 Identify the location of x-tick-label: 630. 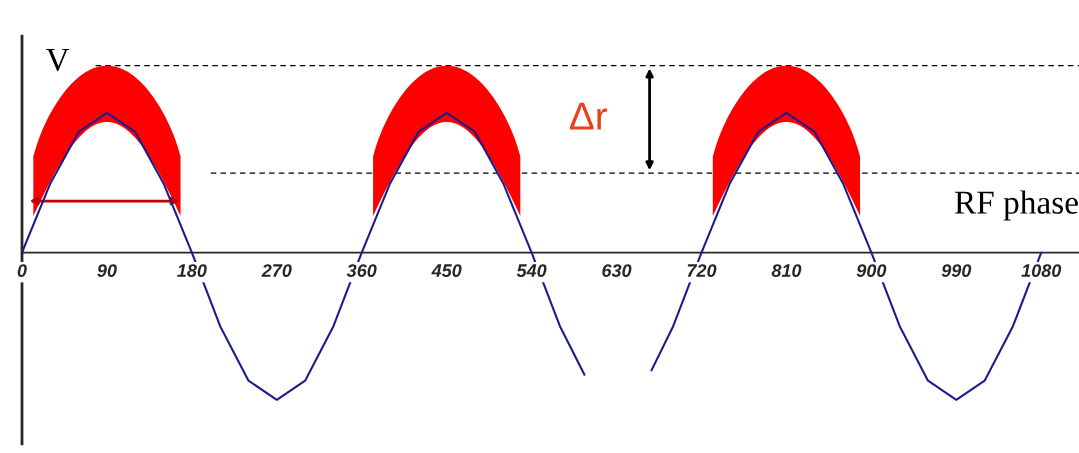
(617, 270).